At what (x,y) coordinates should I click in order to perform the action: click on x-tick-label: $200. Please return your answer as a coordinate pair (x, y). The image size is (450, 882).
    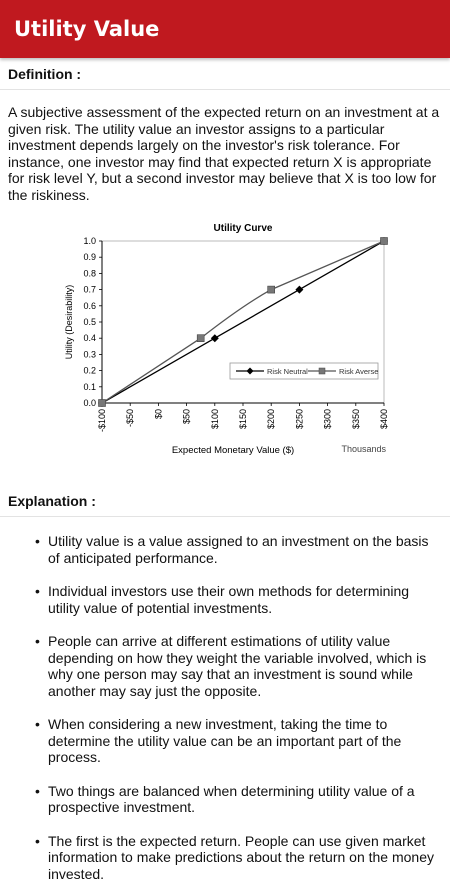
    Looking at the image, I should click on (271, 419).